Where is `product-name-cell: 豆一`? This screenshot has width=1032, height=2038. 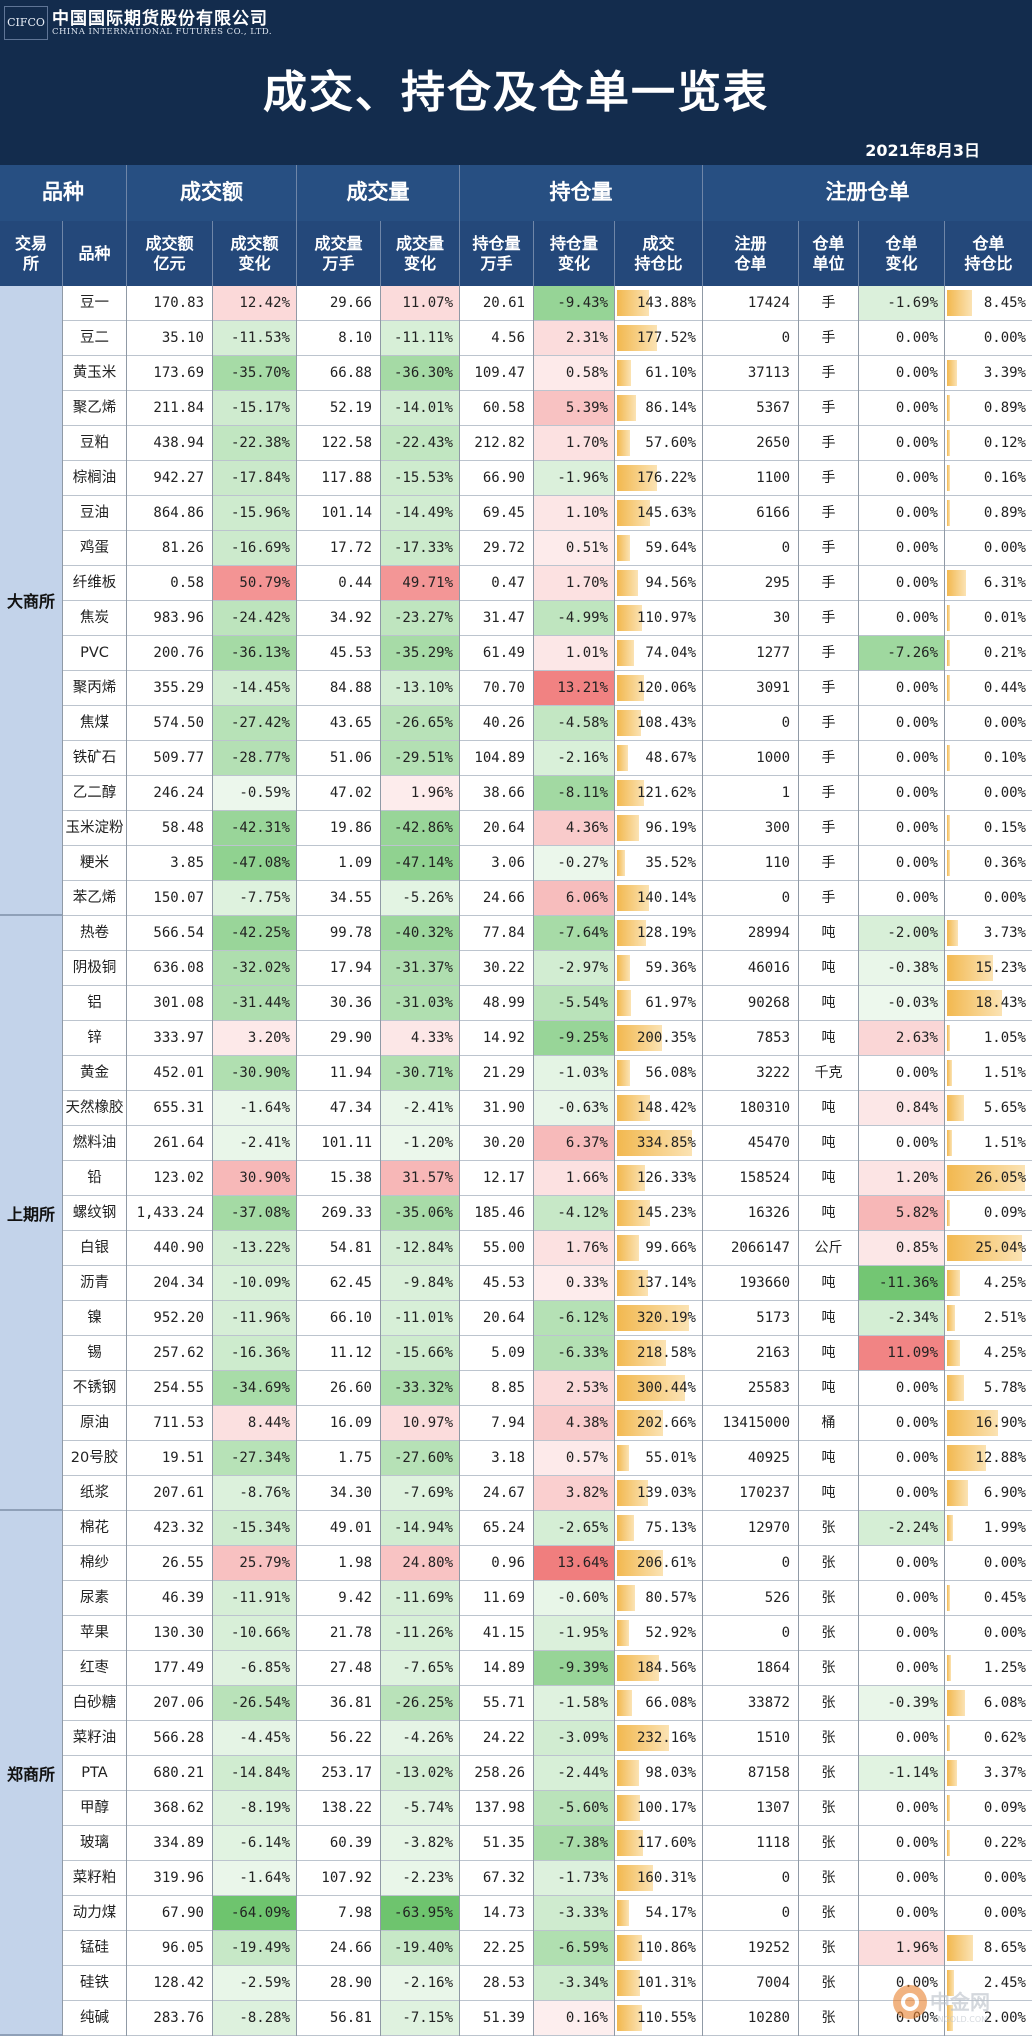 product-name-cell: 豆一 is located at coordinates (94, 303).